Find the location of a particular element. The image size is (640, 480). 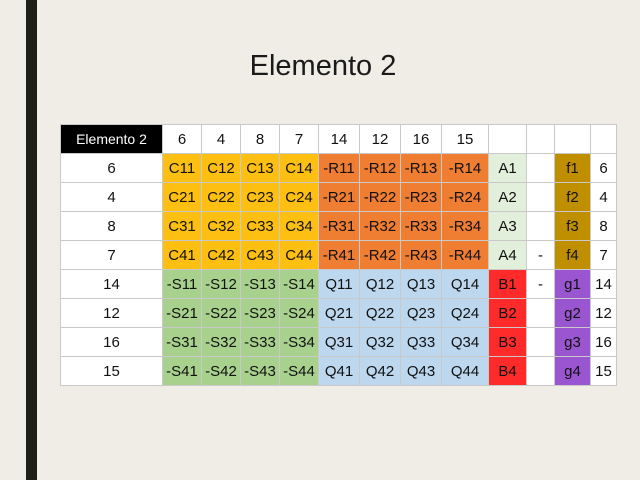

table-row: 16 -S31 -S32 -S33 -S34 Q31 Q32 Q33 Q34 B3 g3 16 is located at coordinates (338, 342).